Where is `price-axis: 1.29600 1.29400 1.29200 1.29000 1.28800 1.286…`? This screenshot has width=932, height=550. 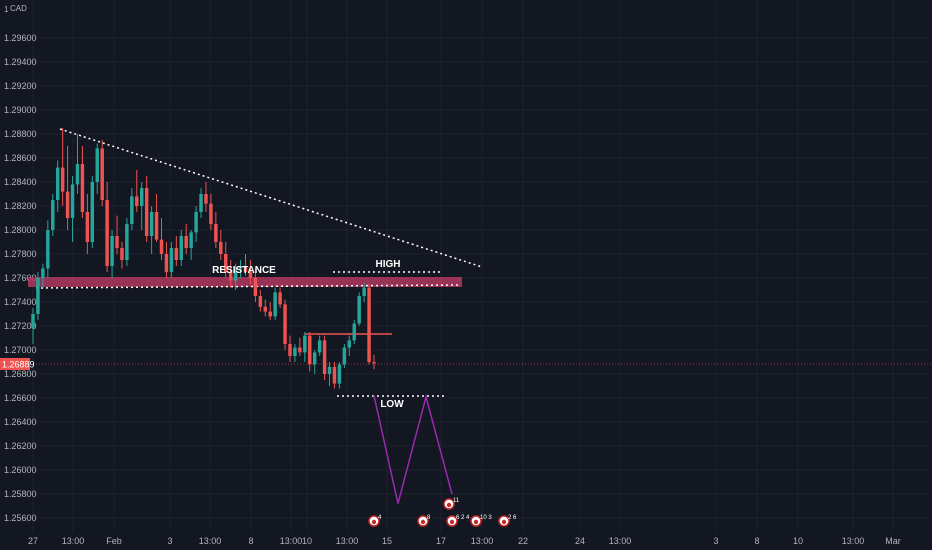 price-axis: 1.29600 1.29400 1.29200 1.29000 1.28800 1.286… is located at coordinates (20, 278).